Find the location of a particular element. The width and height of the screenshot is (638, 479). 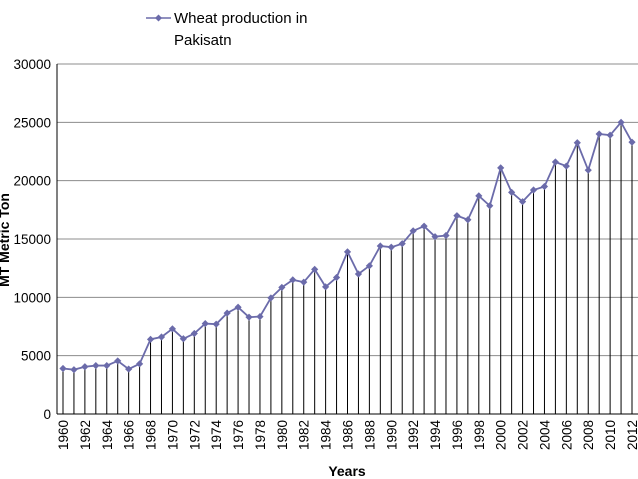

data-point-2009 is located at coordinates (599, 134).